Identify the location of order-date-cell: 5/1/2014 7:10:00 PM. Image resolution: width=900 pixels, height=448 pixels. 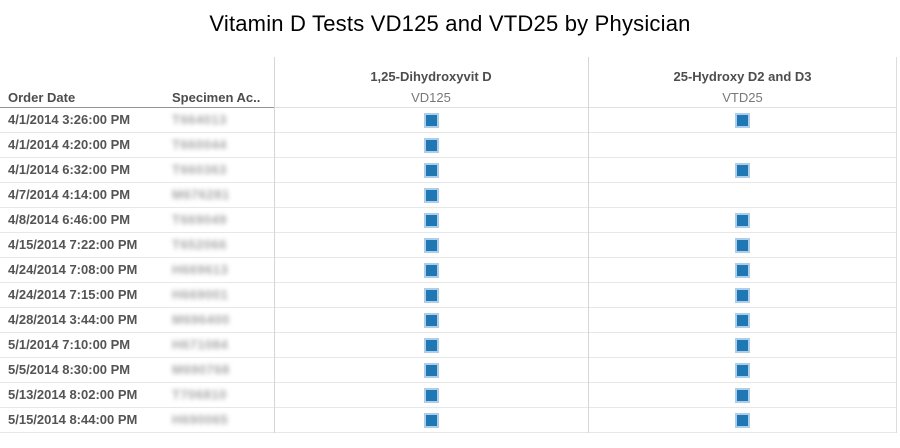
(69, 344).